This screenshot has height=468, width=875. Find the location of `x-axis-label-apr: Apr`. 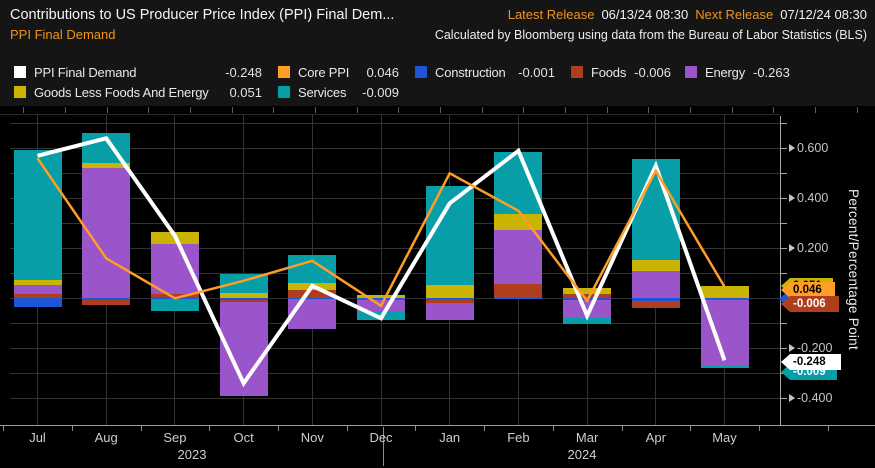

x-axis-label-apr: Apr is located at coordinates (655, 437).